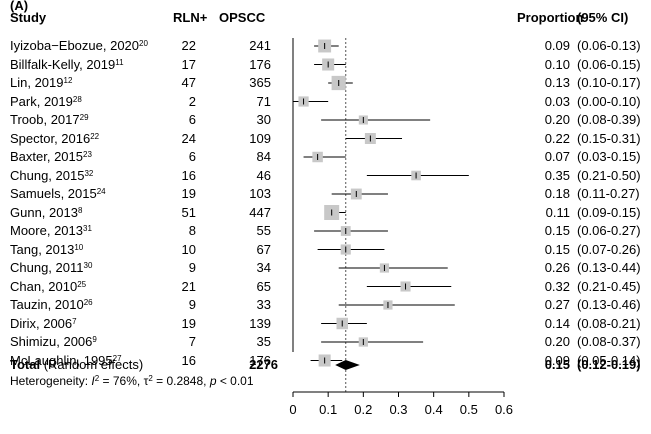 Image resolution: width=651 pixels, height=434 pixels. What do you see at coordinates (188, 193) in the screenshot?
I see `study-events: 19` at bounding box center [188, 193].